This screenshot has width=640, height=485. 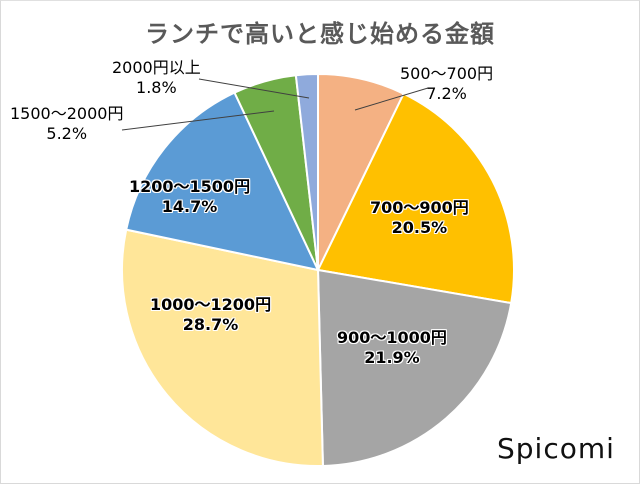 I want to click on label-900-1000: 900〜1000円 21.9%, so click(x=392, y=347).